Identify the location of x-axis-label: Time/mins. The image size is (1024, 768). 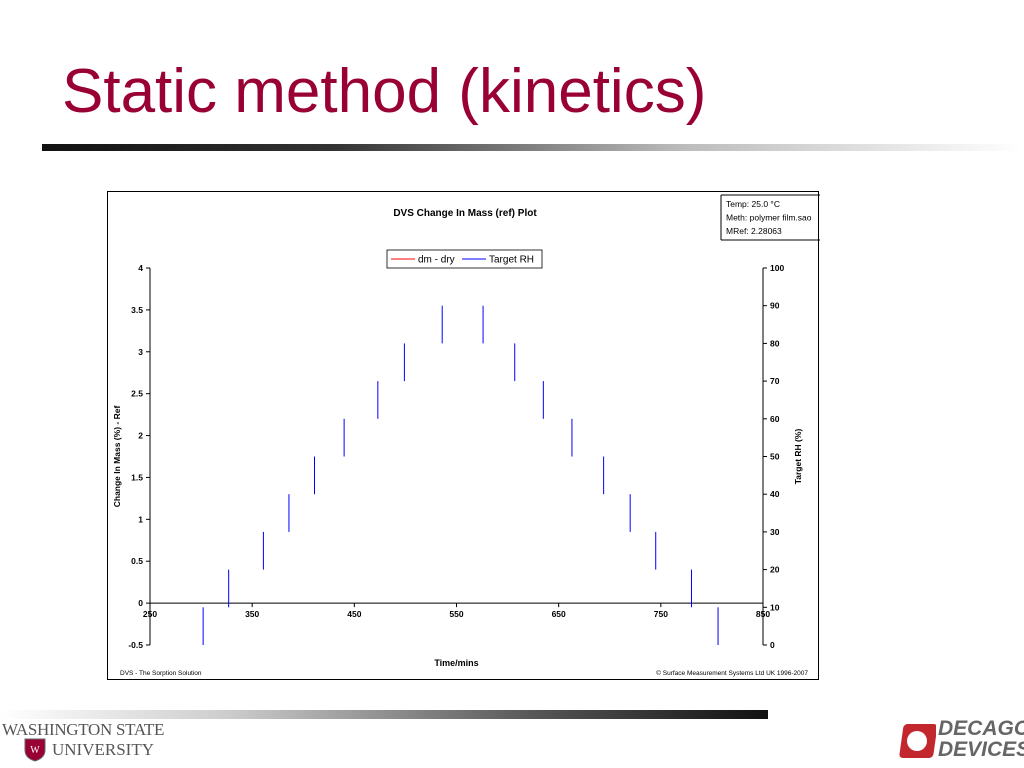
(456, 663).